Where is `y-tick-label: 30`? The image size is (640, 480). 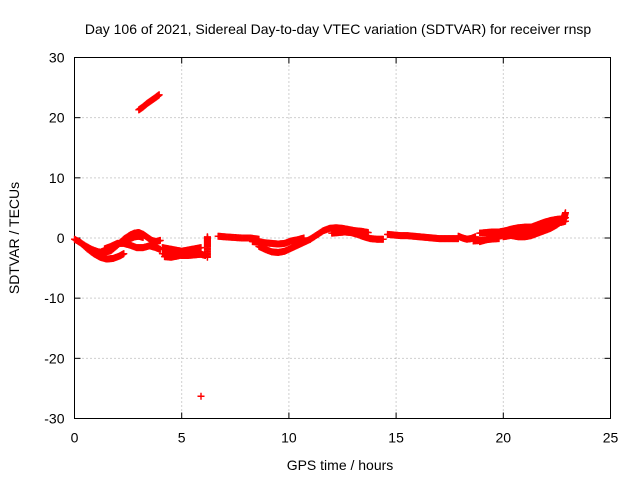 y-tick-label: 30 is located at coordinates (57, 58).